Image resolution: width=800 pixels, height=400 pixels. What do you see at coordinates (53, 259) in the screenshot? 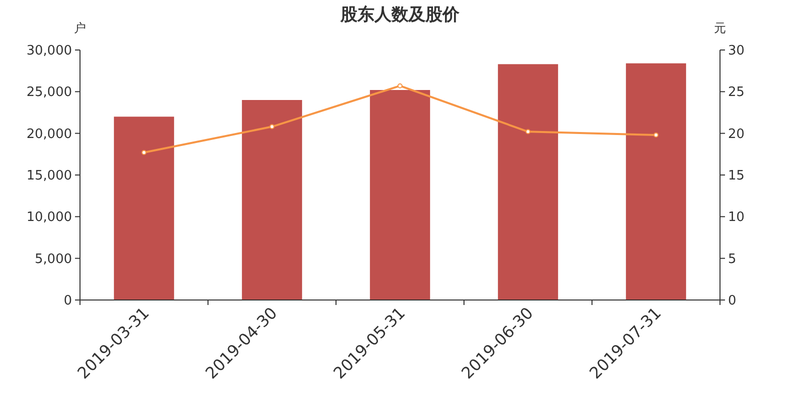
I see `y-tick-label: 5,000` at bounding box center [53, 259].